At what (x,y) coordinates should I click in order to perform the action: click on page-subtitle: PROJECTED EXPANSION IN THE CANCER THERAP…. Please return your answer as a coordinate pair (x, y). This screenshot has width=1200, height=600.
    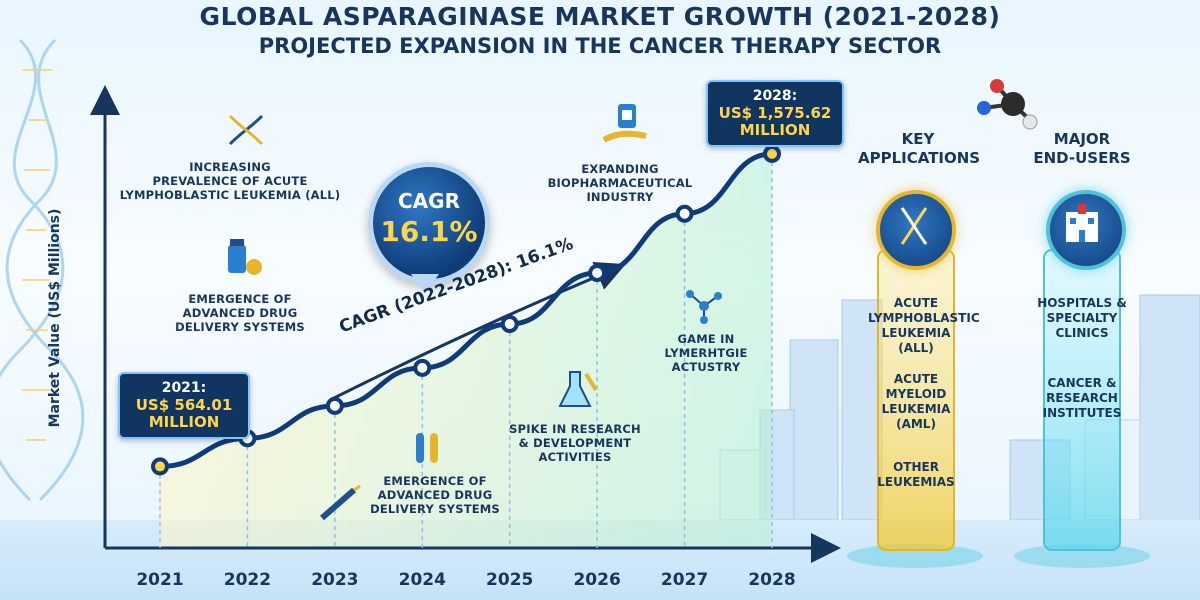
    Looking at the image, I should click on (600, 46).